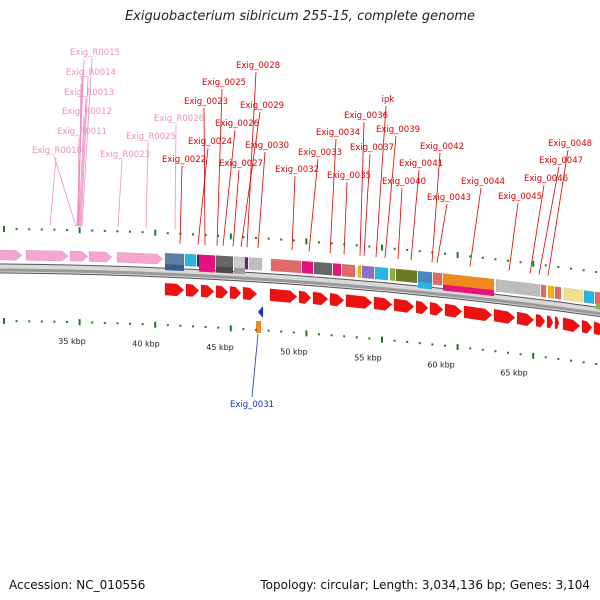 The width and height of the screenshot is (600, 600). Describe the element at coordinates (514, 372) in the screenshot. I see `scale-tick-label: 65 kbp` at that location.